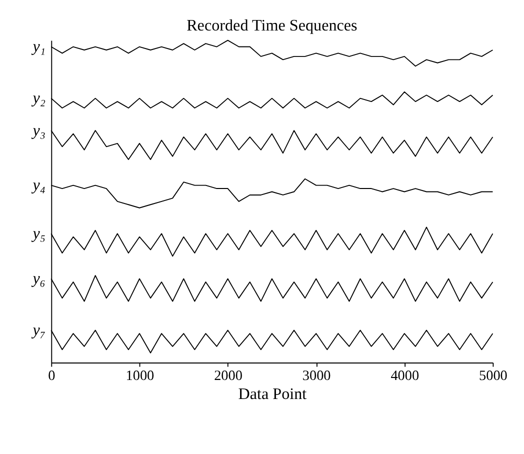 This screenshot has width=524, height=454. I want to click on series-label: y₇, so click(38, 331).